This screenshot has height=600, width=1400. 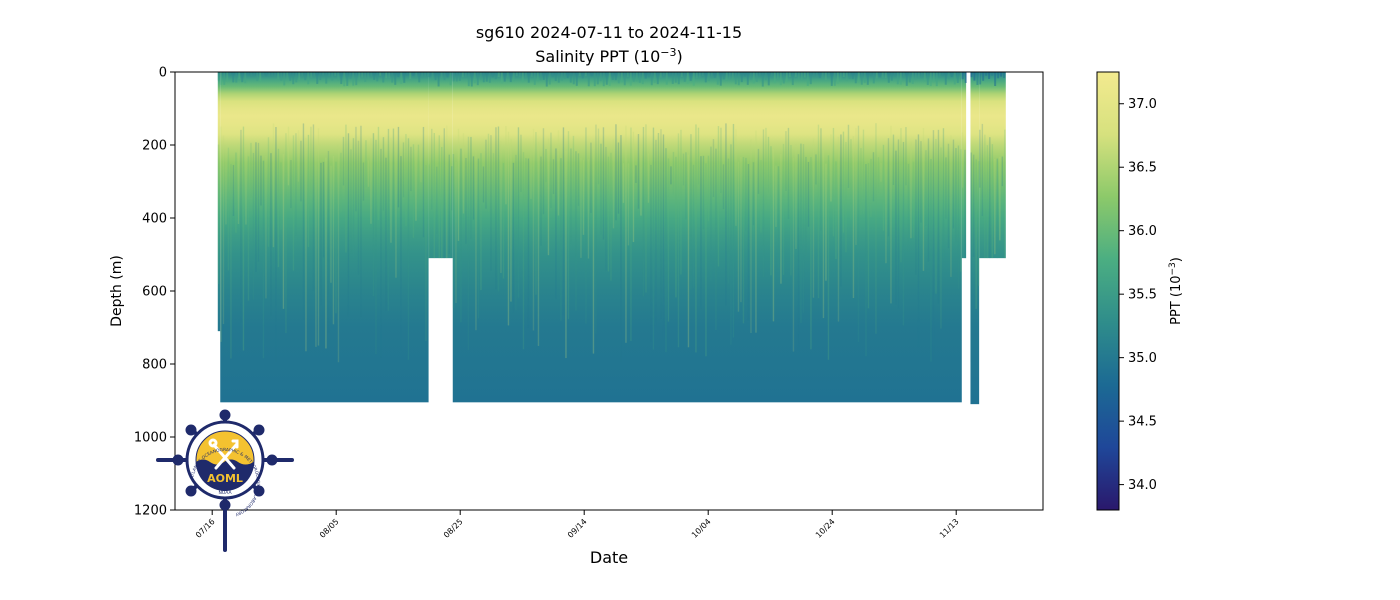 What do you see at coordinates (577, 528) in the screenshot?
I see `x-tick-label: 09/14` at bounding box center [577, 528].